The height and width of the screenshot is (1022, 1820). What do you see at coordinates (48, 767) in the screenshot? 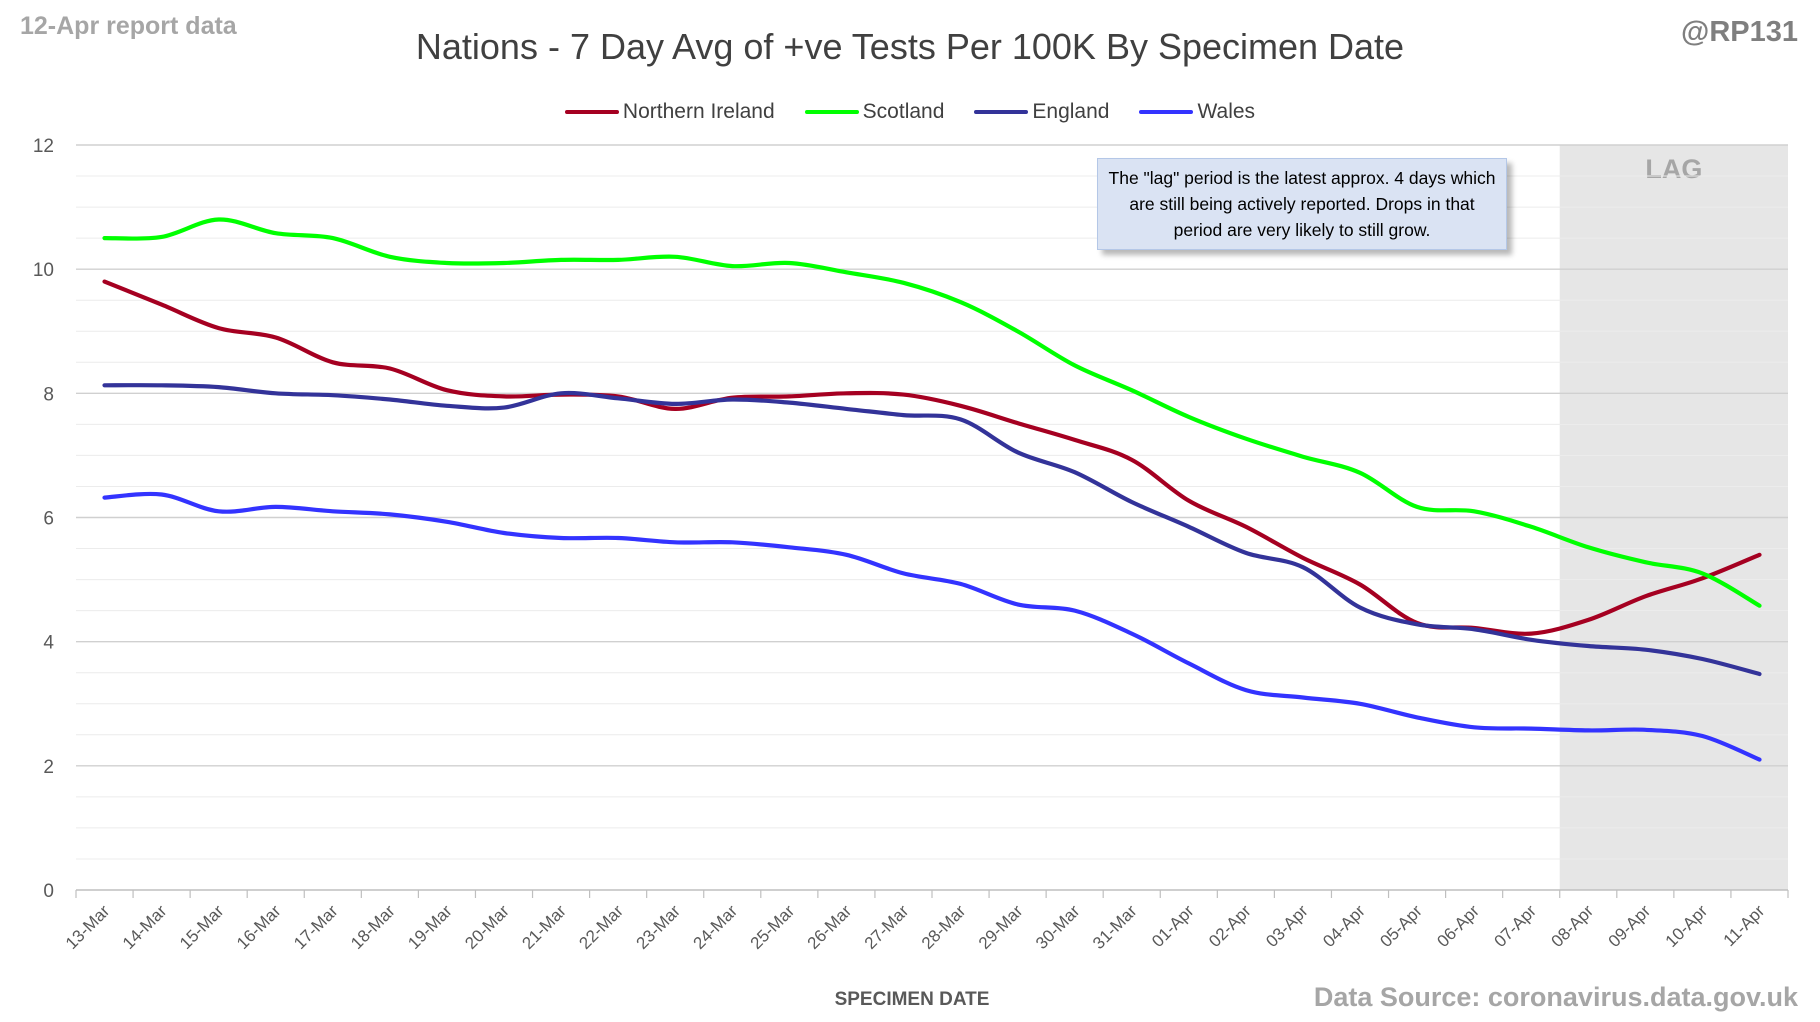
I see `y-tick-label: 2` at bounding box center [48, 767].